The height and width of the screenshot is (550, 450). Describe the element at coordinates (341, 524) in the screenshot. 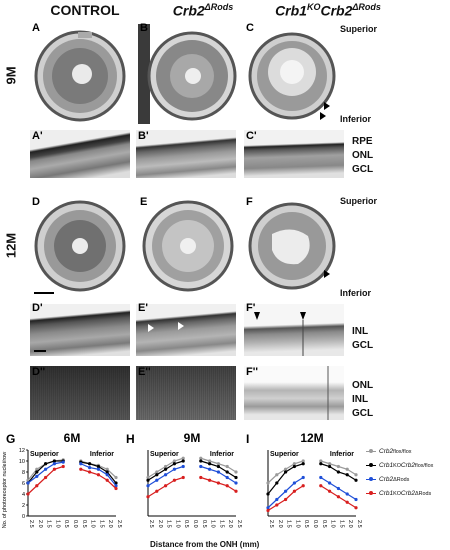

I see `chart-2-xtick-label: 1.5` at that location.